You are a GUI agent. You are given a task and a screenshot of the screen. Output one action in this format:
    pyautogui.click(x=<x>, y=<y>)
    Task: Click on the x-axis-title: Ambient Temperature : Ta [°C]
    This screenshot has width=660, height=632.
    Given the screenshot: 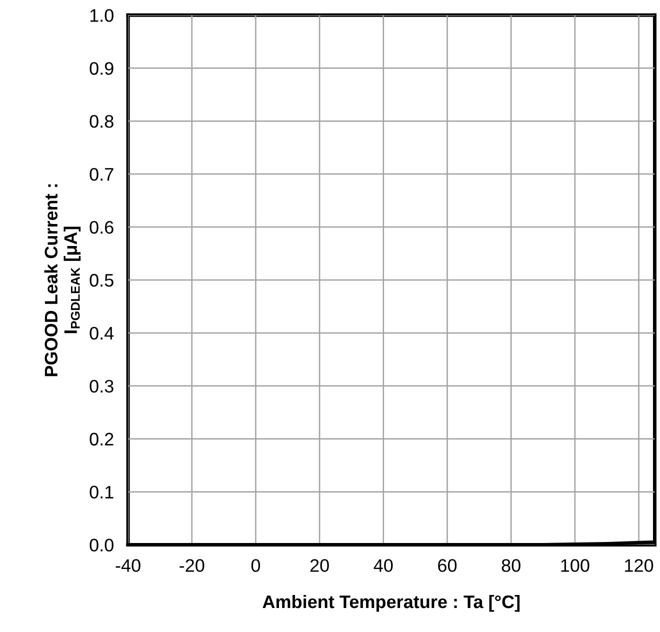 What is the action you would take?
    pyautogui.click(x=391, y=603)
    